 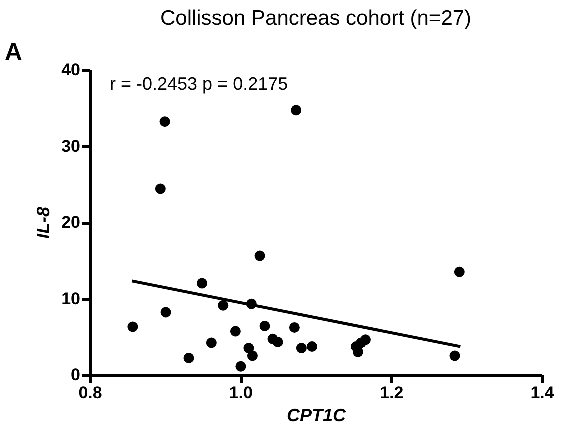 What do you see at coordinates (241, 393) in the screenshot?
I see `x-tick-label: 1.0` at bounding box center [241, 393].